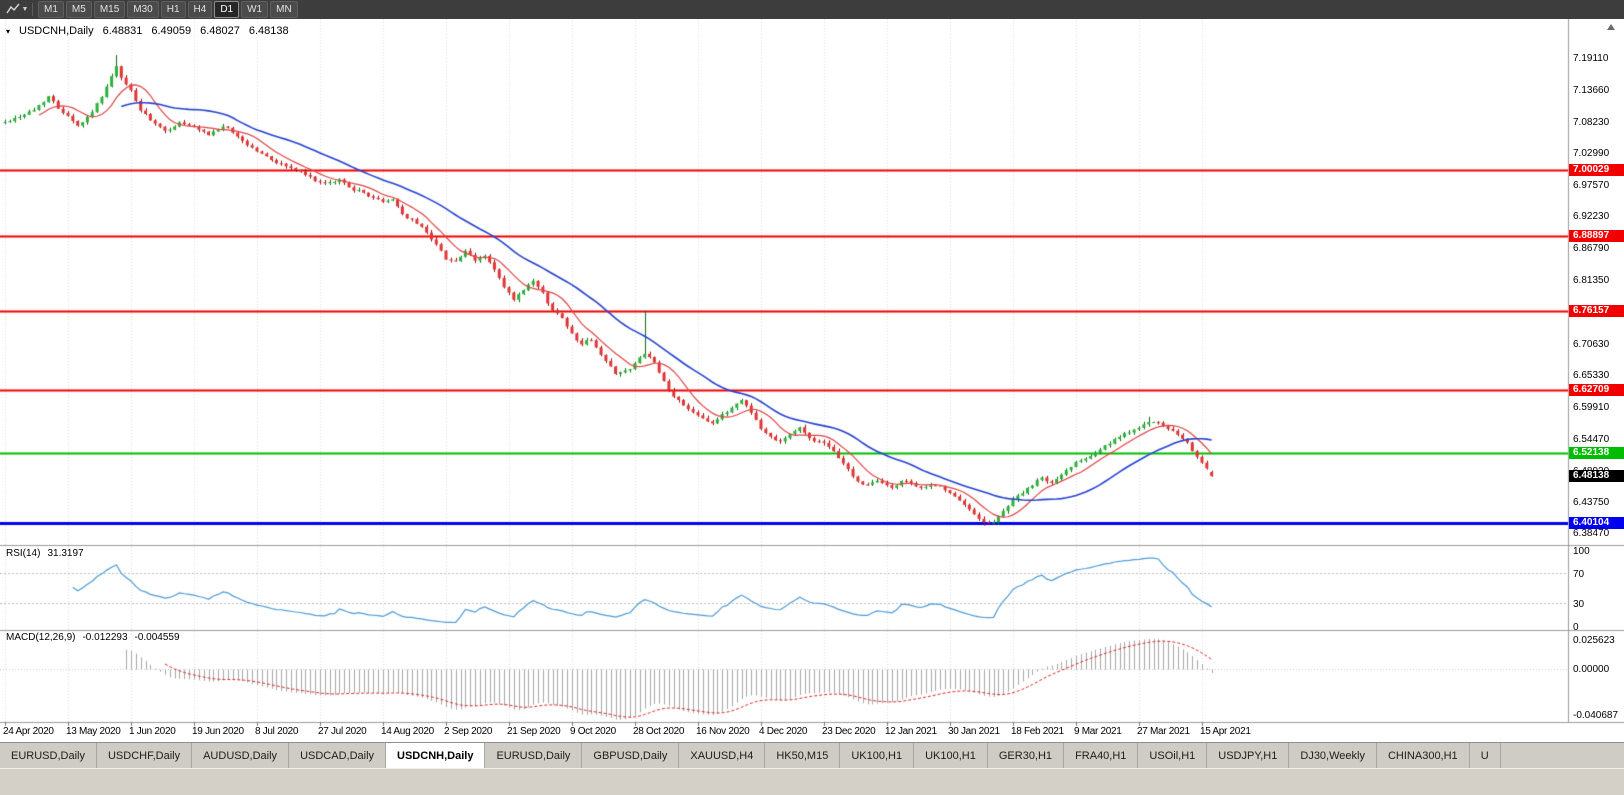 This screenshot has width=1624, height=795. What do you see at coordinates (1037, 731) in the screenshot?
I see `time-axis-label: 18 Feb 2021` at bounding box center [1037, 731].